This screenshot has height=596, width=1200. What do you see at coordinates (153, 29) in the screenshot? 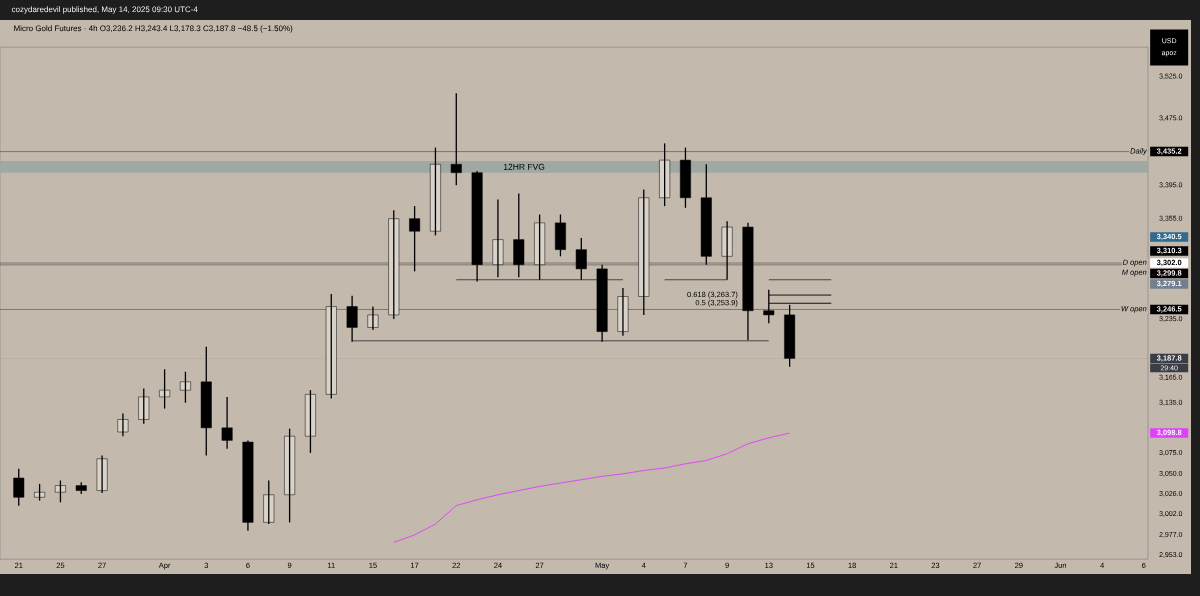
I see `chart-title: Micro Gold Futures · 4h O3,236.2 H3,243.4 L3,178.3 C3,187.8 −48.5 (−1.50%)` at bounding box center [153, 29].